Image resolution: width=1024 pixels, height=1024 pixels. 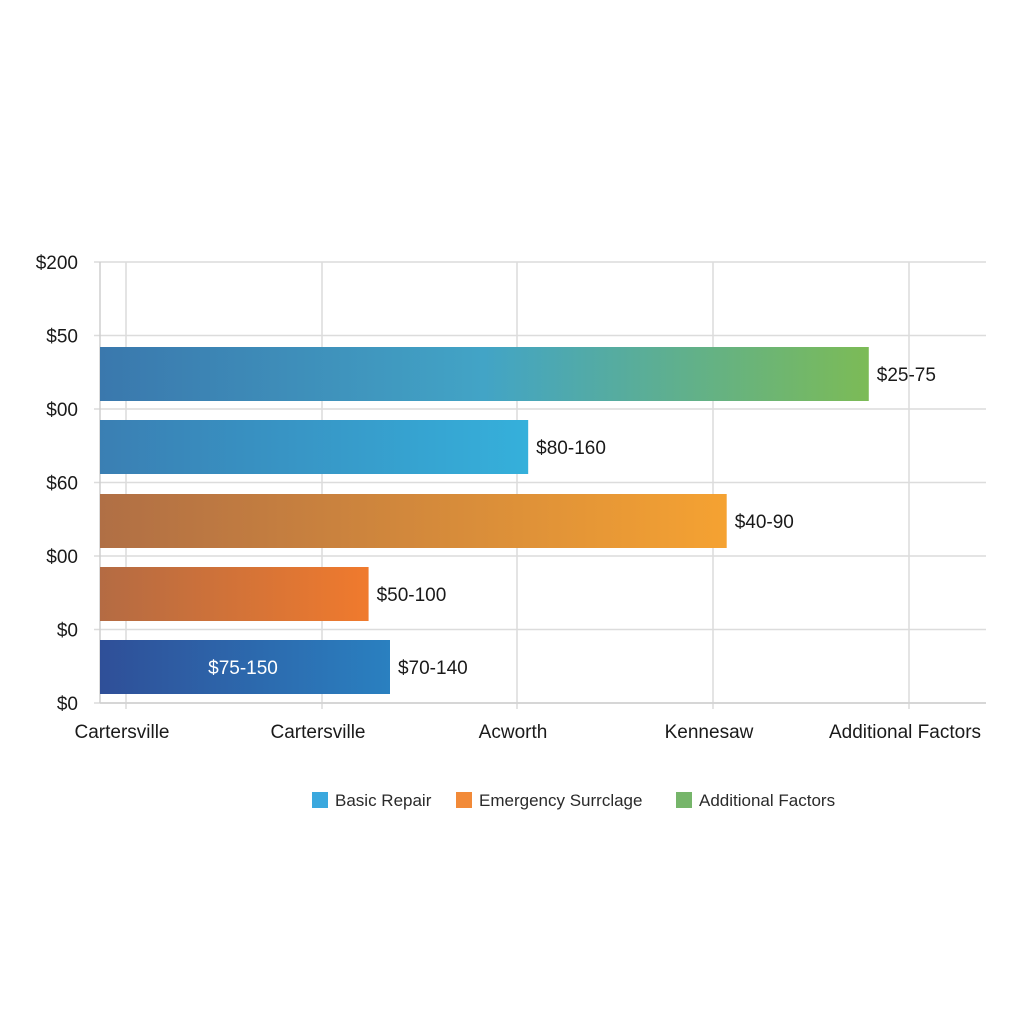 I want to click on y-axis-ticks: $200 $50 $00 $60 $00 $0 $0, so click(x=57, y=484).